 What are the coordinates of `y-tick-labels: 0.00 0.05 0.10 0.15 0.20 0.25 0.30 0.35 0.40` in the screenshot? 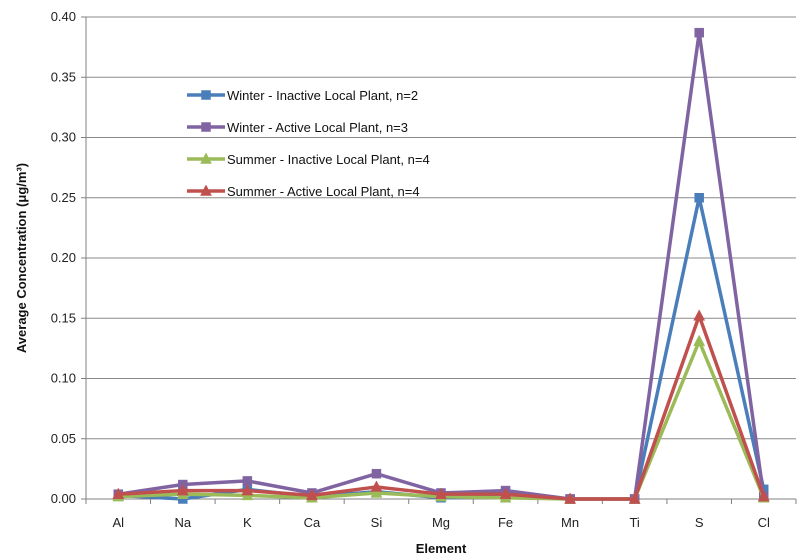 It's located at (63, 257).